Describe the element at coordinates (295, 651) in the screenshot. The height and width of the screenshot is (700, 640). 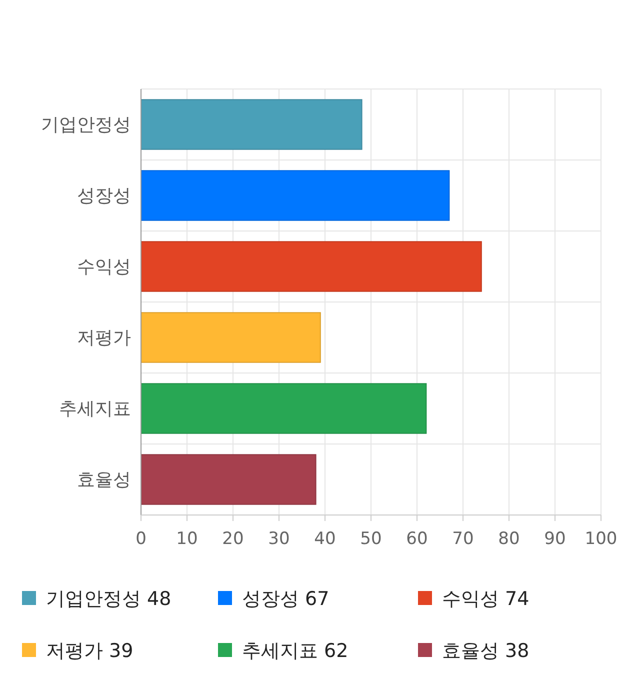
I see `legend-label: 추세지표 62` at that location.